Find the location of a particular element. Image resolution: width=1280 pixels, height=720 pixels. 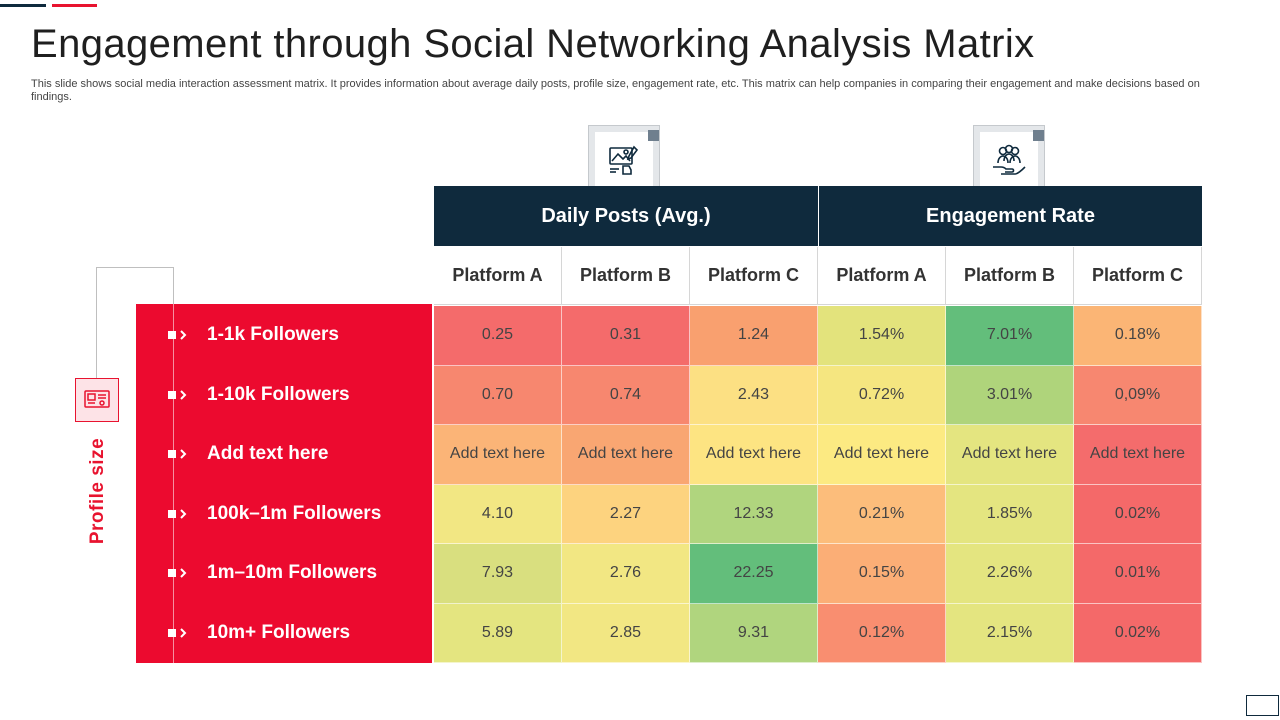

matrix-cell: 7.93 is located at coordinates (498, 574).